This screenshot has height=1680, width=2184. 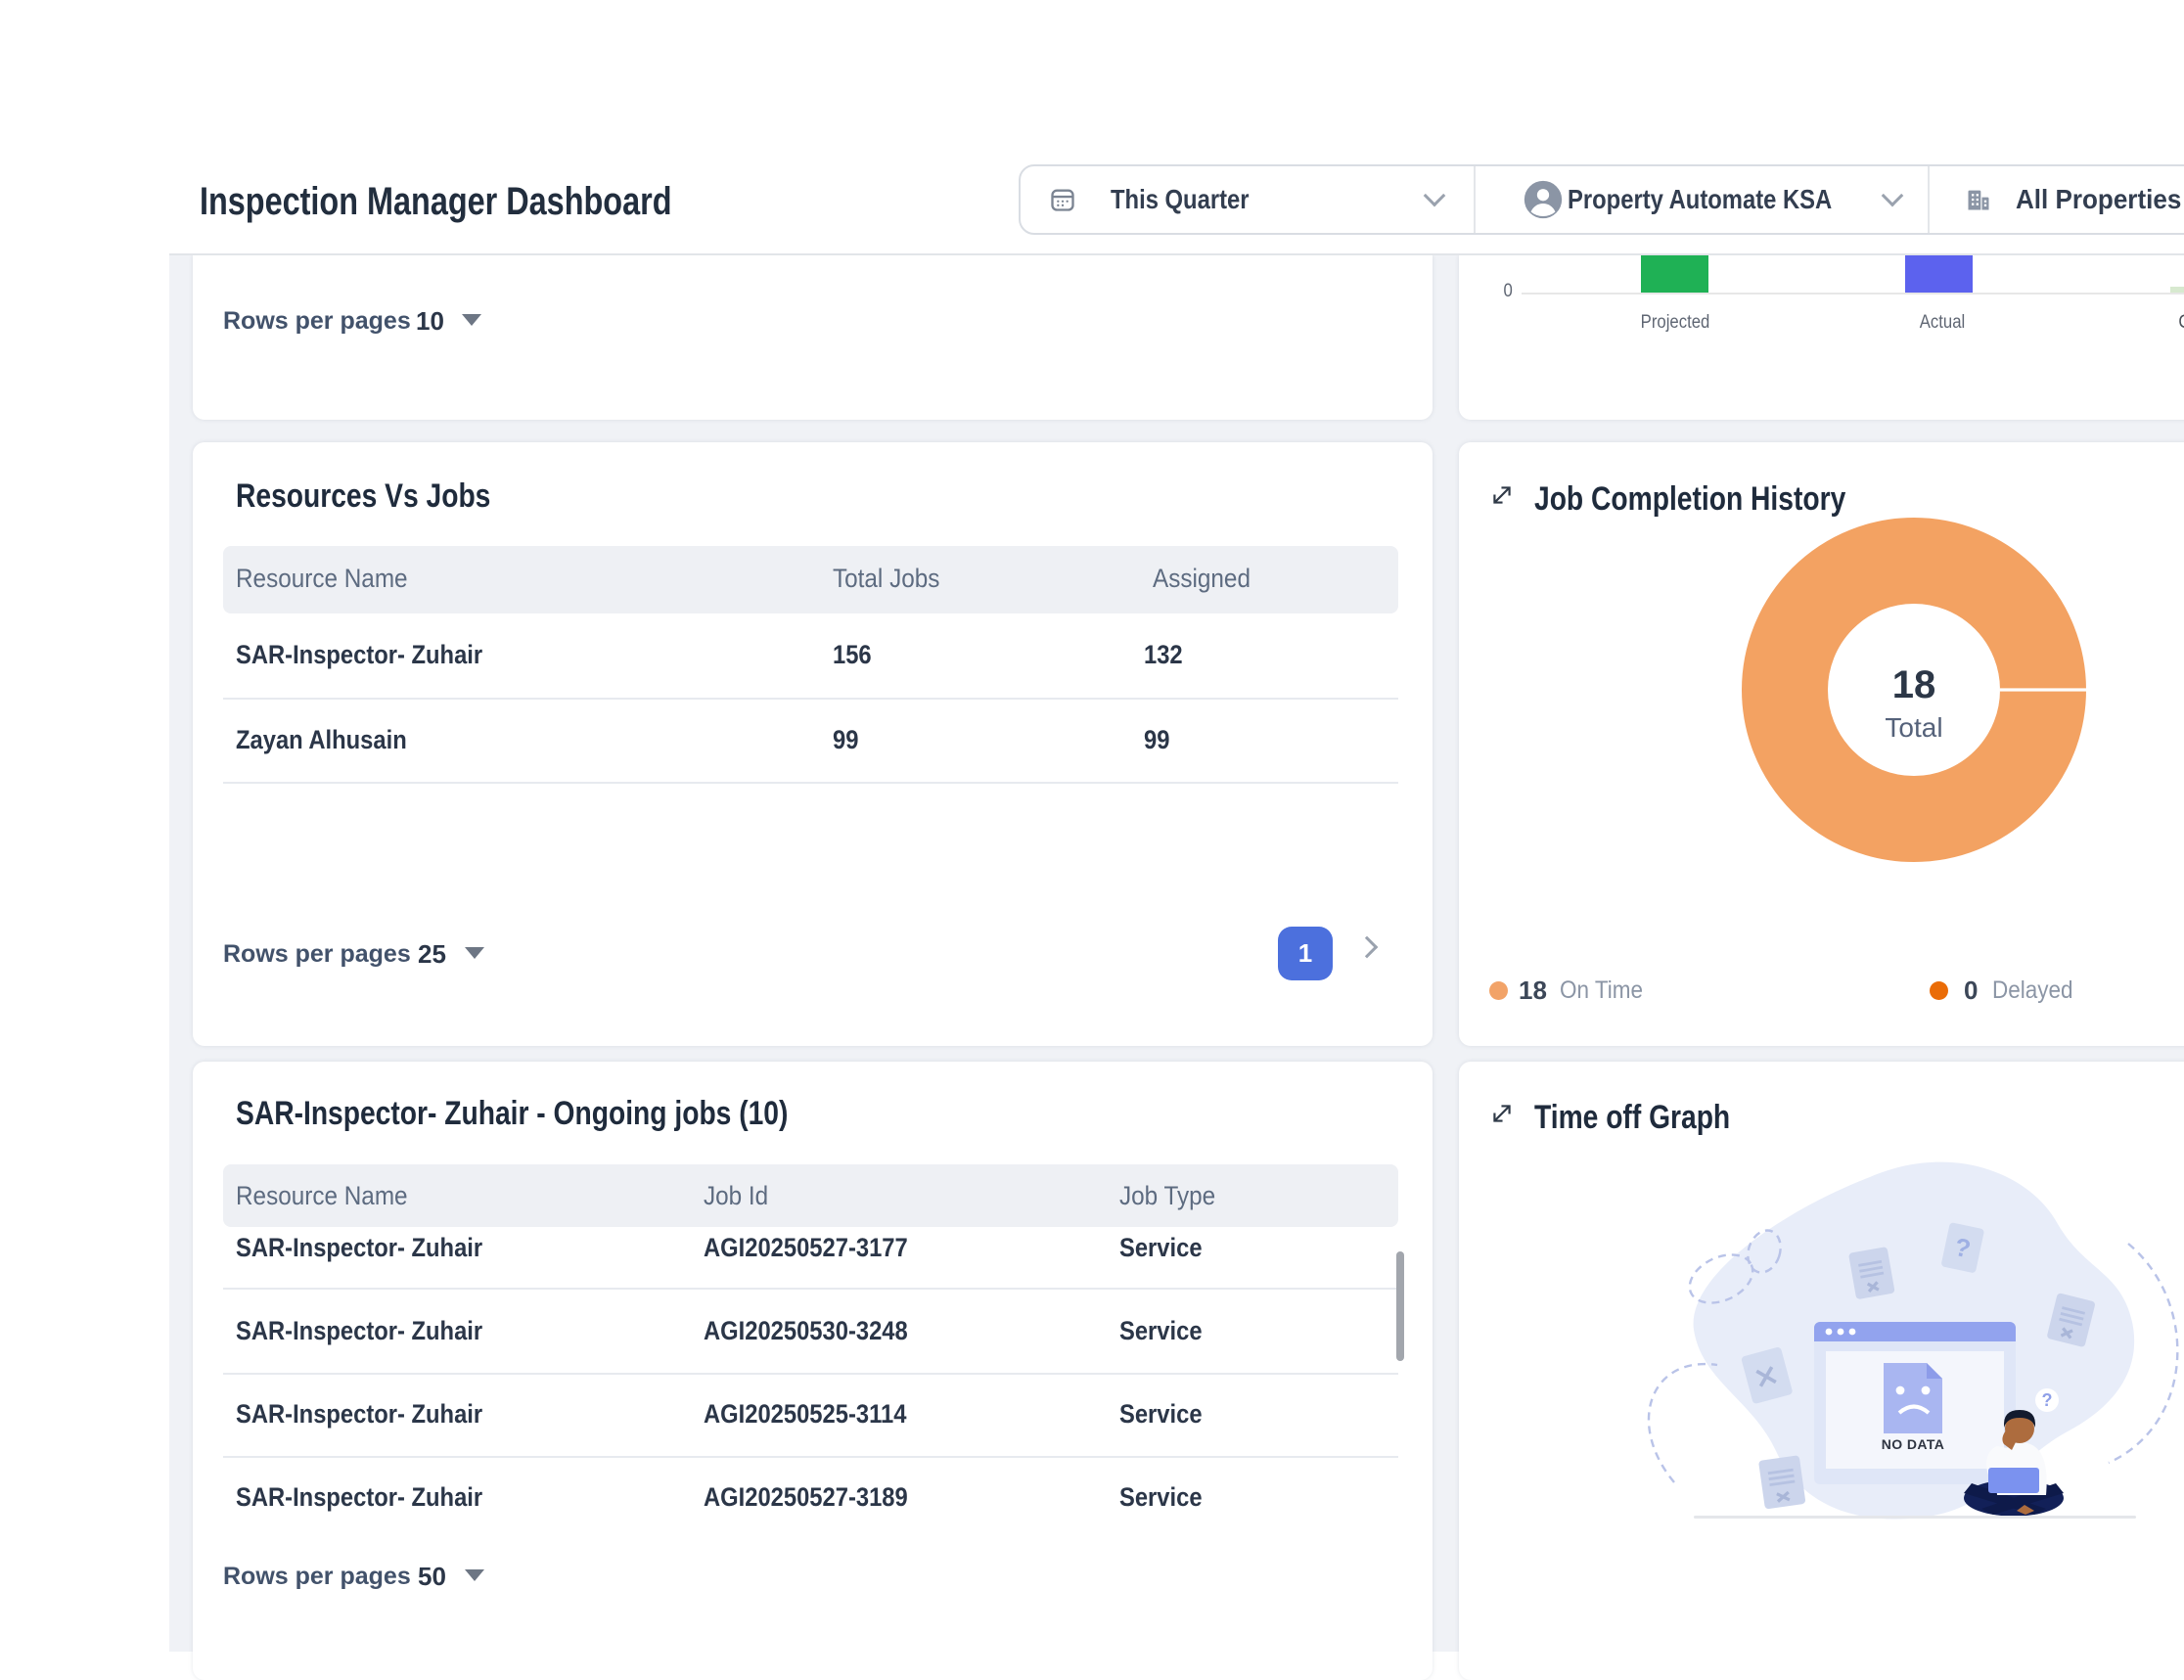 I want to click on svg-text: Total, so click(x=1913, y=727).